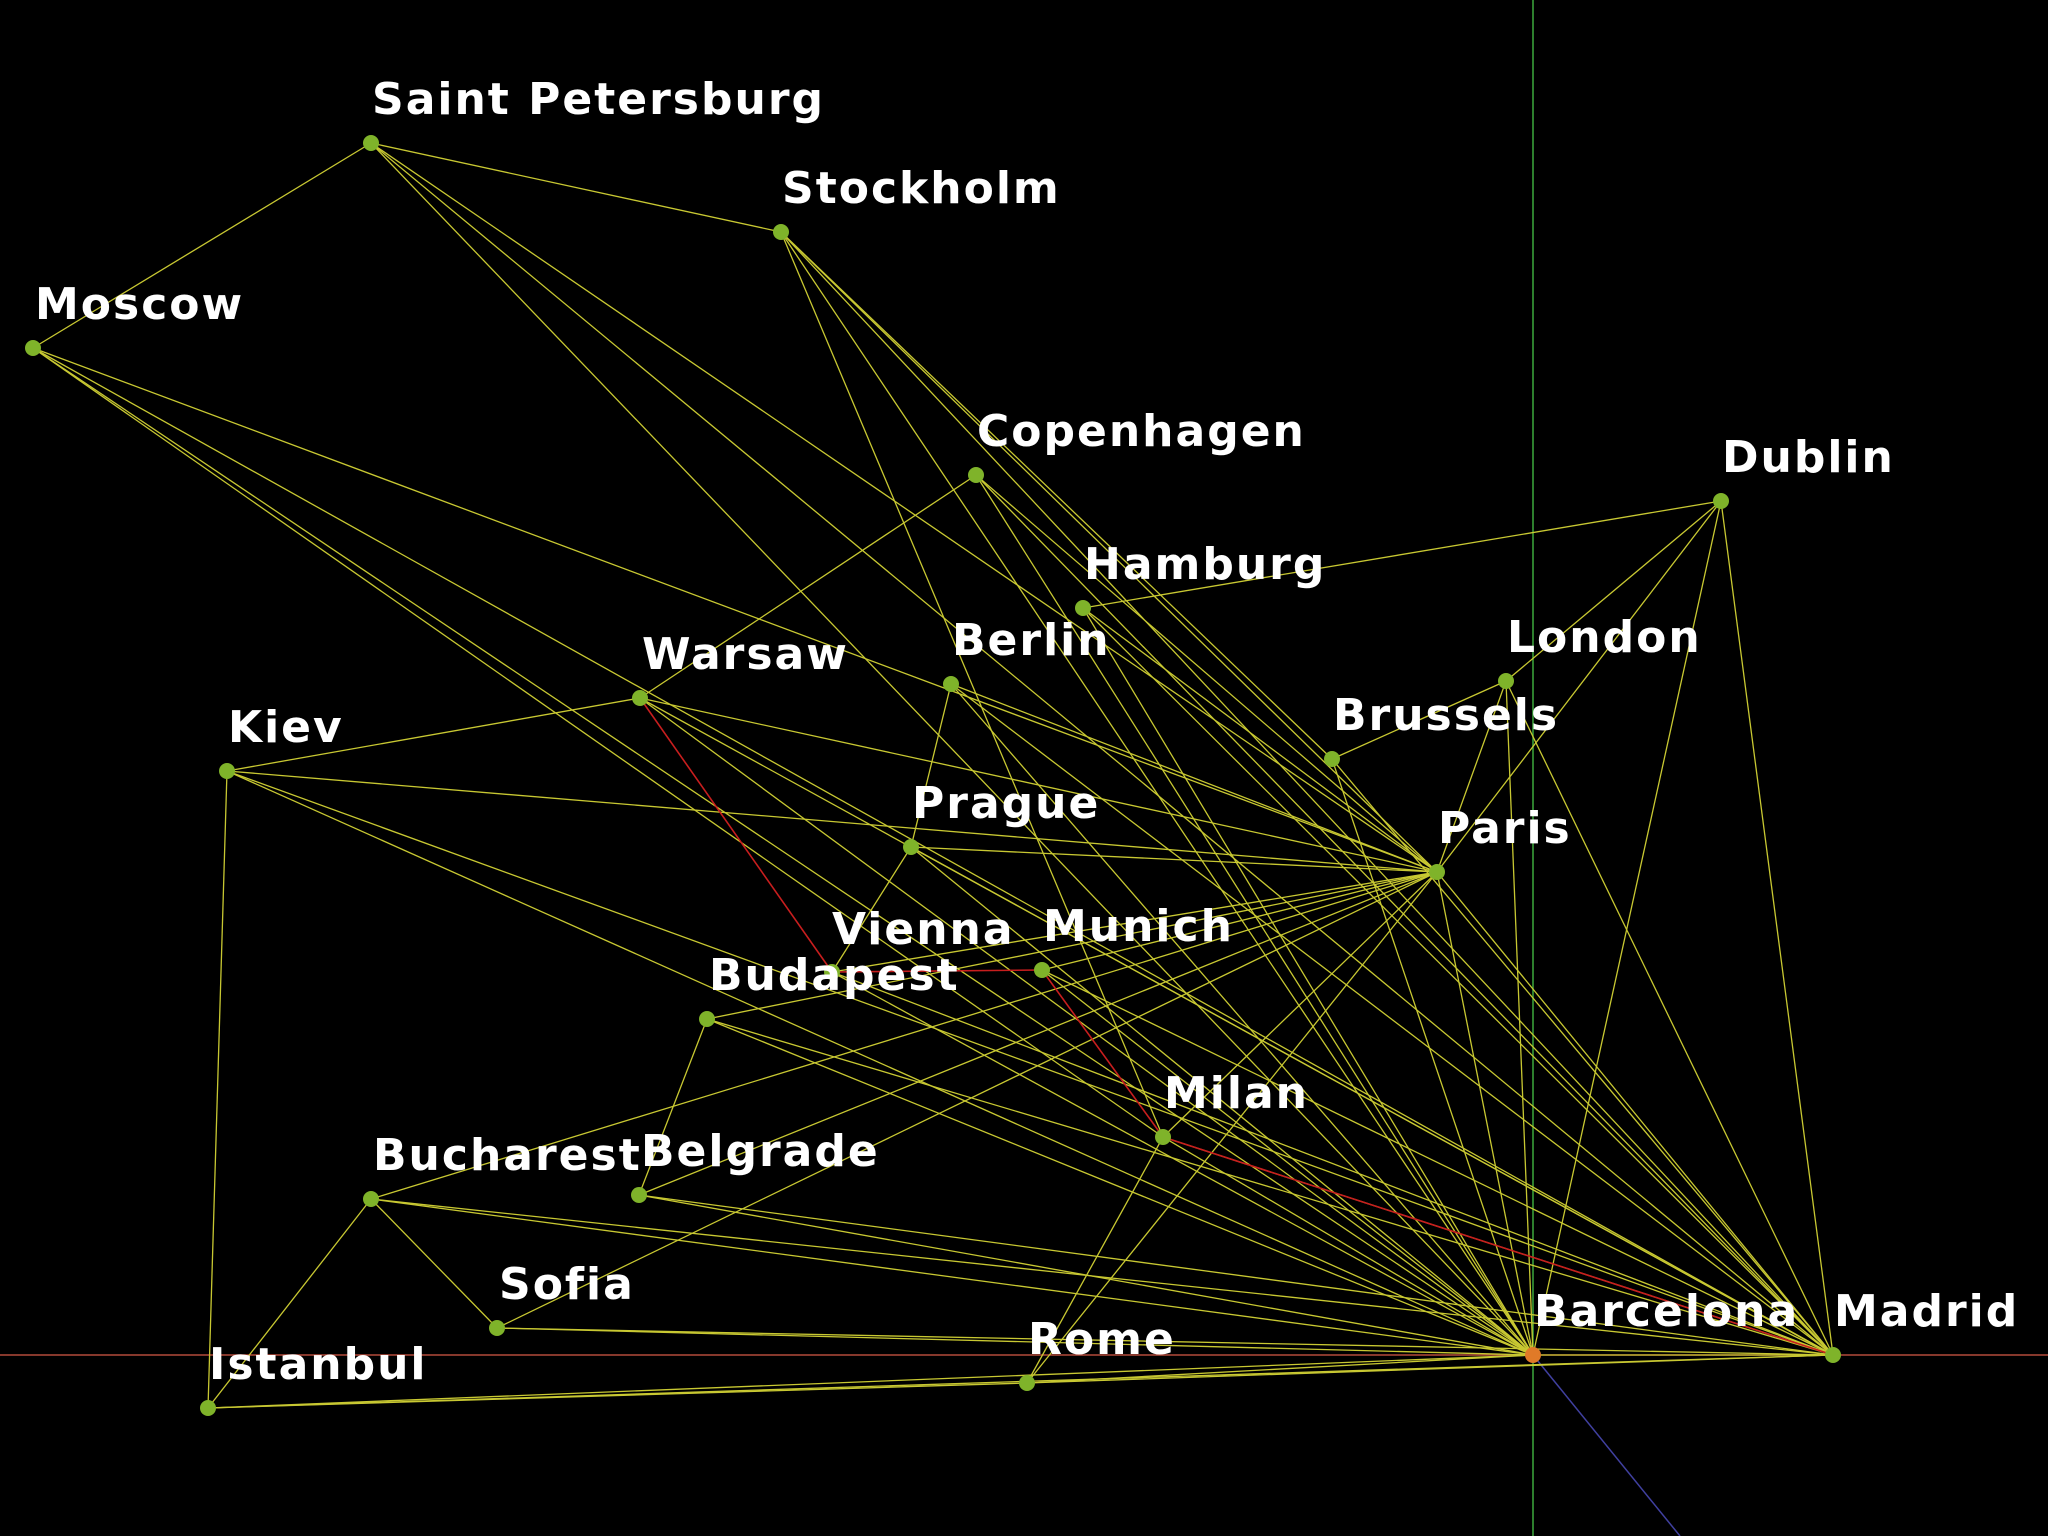 Image resolution: width=2048 pixels, height=1536 pixels. I want to click on z-axis-line, so click(1606, 1445).